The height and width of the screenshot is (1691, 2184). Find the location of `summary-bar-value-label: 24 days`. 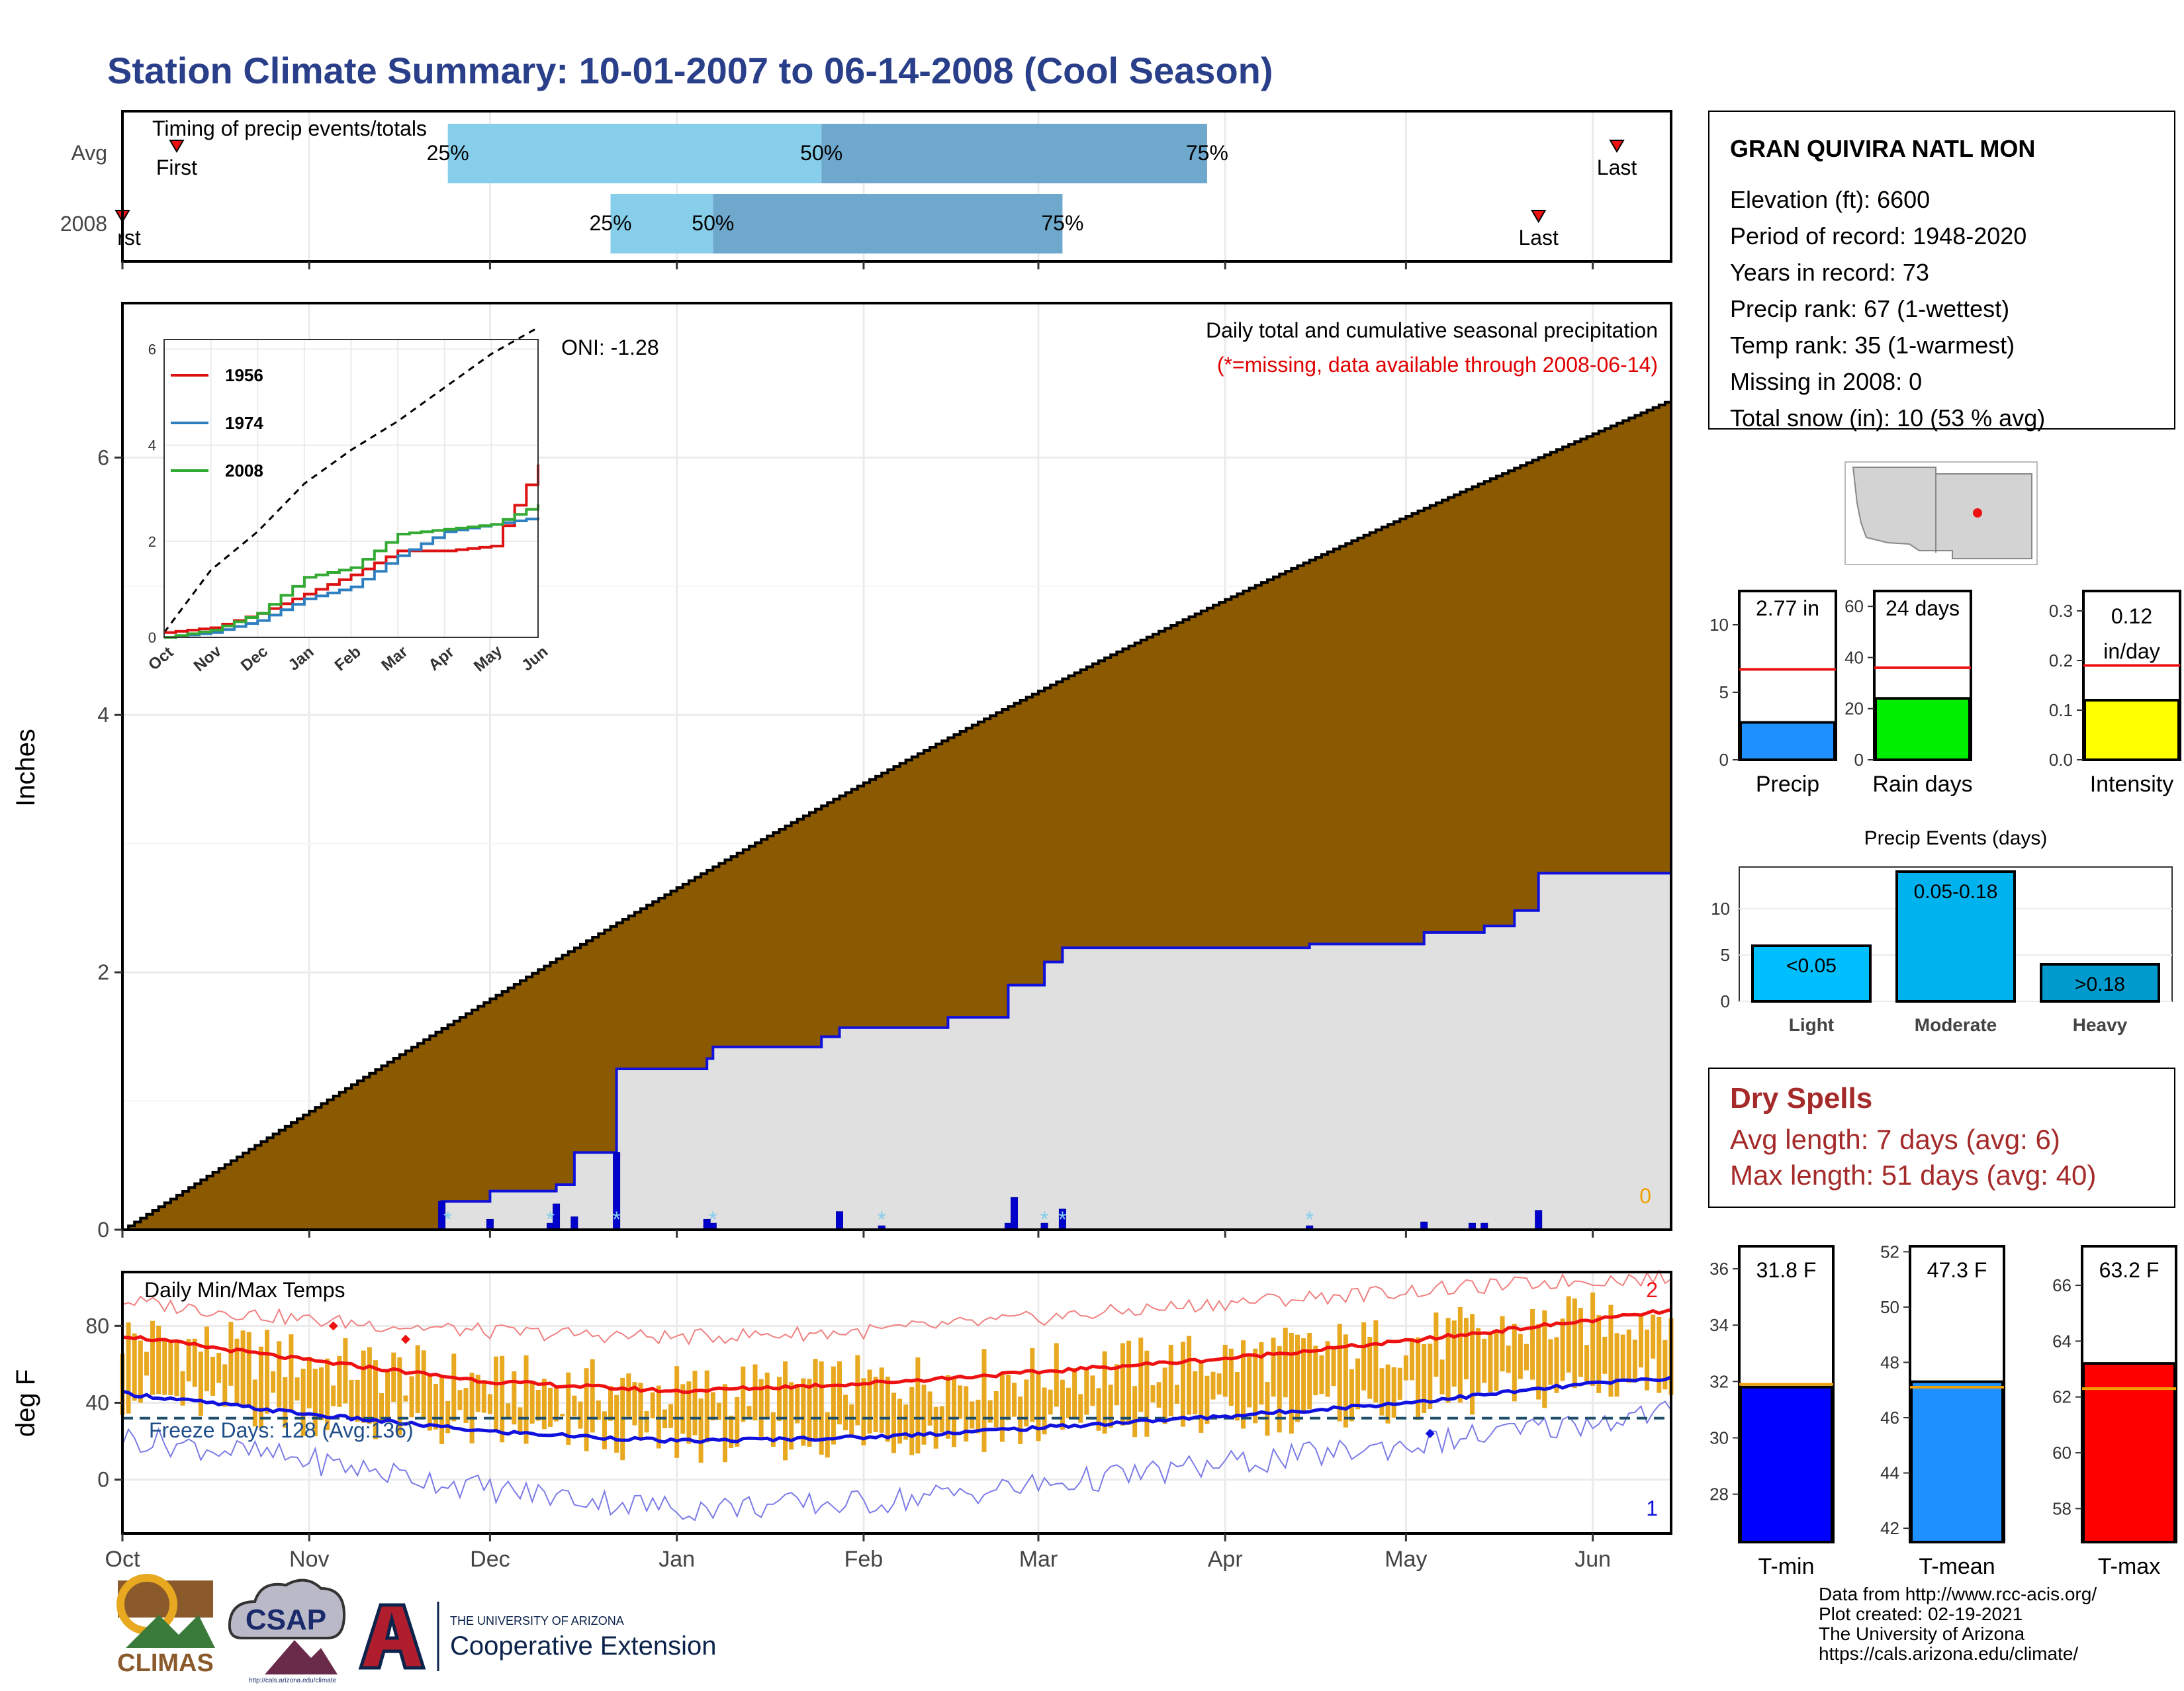

summary-bar-value-label: 24 days is located at coordinates (1923, 608).